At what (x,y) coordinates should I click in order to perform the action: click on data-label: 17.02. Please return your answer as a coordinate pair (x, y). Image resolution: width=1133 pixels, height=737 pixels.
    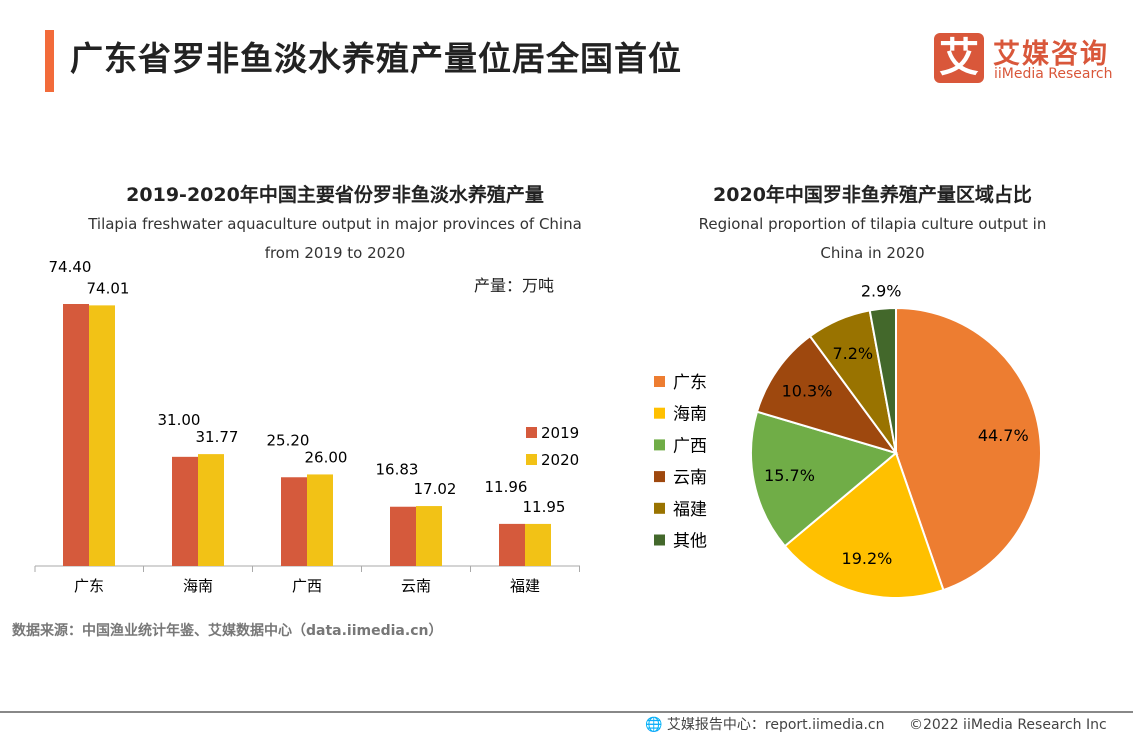
    Looking at the image, I should click on (435, 489).